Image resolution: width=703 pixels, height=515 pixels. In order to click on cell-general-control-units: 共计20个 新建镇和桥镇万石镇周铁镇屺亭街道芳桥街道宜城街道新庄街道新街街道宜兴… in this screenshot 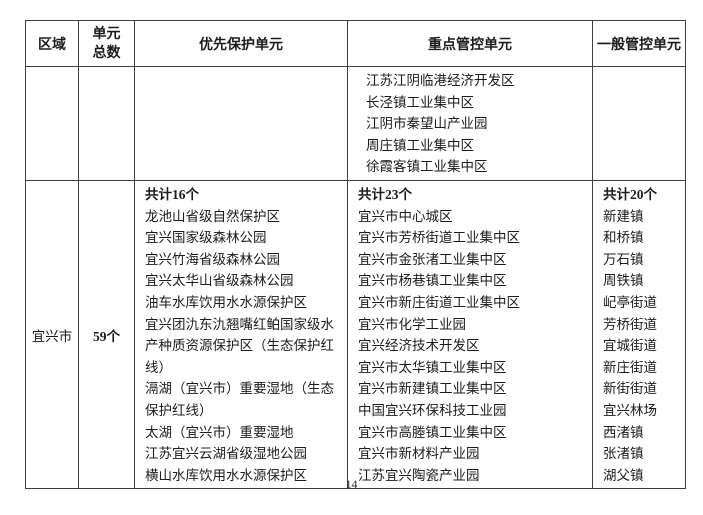, I will do `click(639, 334)`.